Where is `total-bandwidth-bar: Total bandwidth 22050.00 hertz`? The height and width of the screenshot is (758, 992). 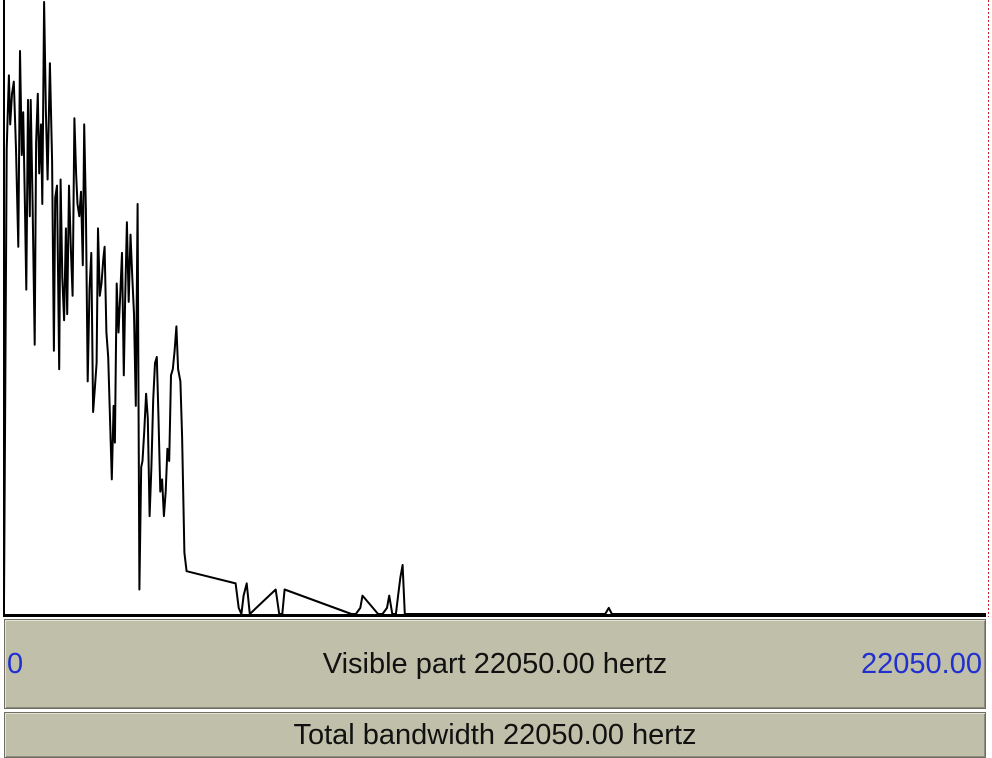 total-bandwidth-bar: Total bandwidth 22050.00 hertz is located at coordinates (495, 735).